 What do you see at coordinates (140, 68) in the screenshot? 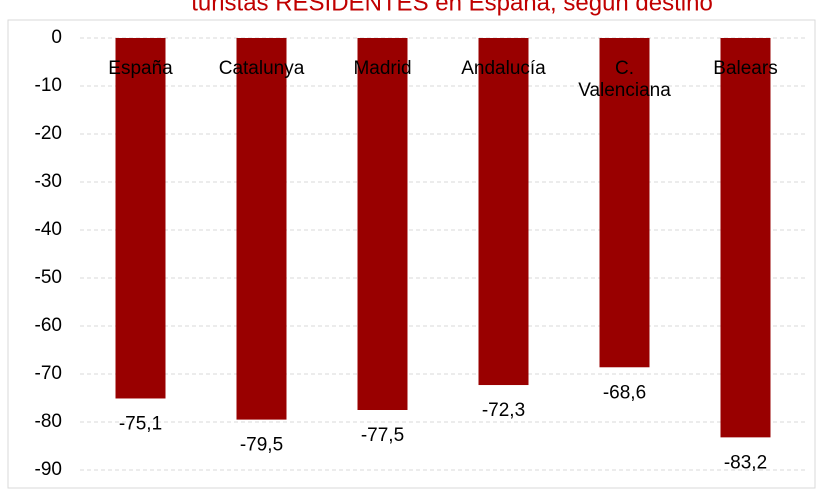
I see `x-tick-label: España` at bounding box center [140, 68].